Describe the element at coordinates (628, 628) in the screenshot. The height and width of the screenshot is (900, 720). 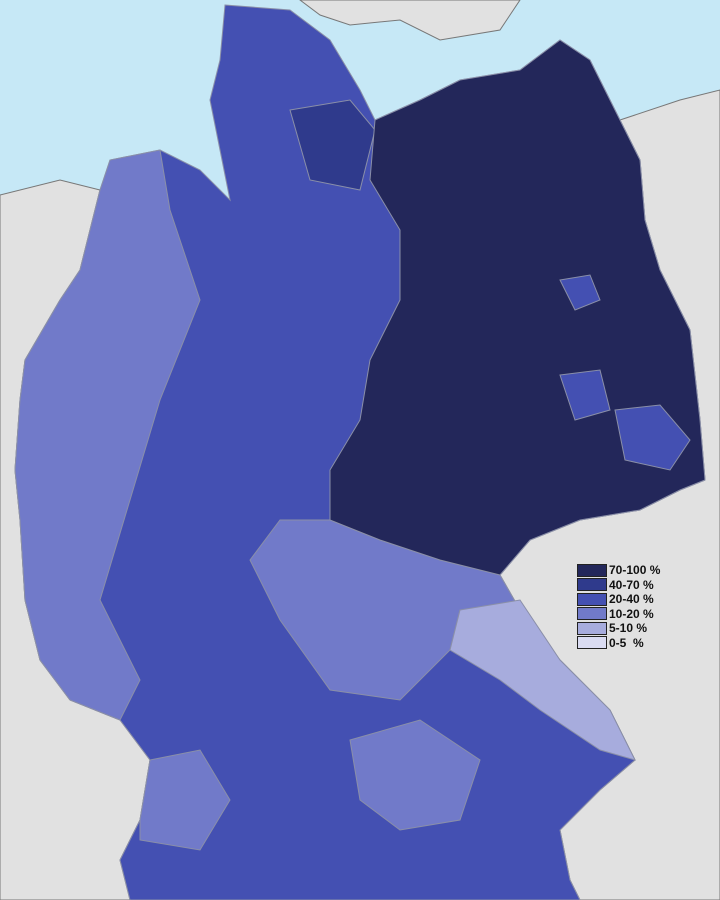
I see `legend-label: 5-10 %` at that location.